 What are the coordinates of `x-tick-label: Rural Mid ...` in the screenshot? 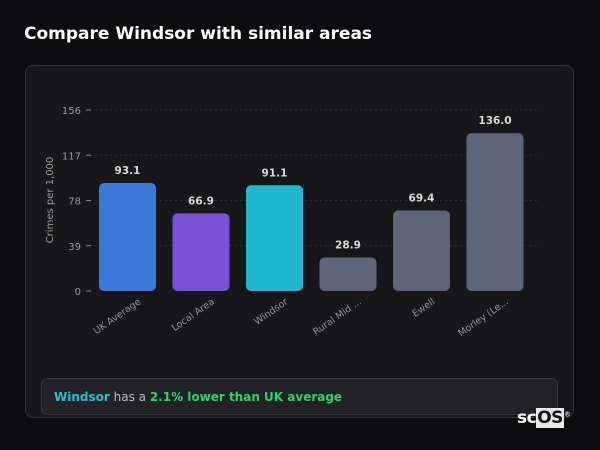 It's located at (337, 316).